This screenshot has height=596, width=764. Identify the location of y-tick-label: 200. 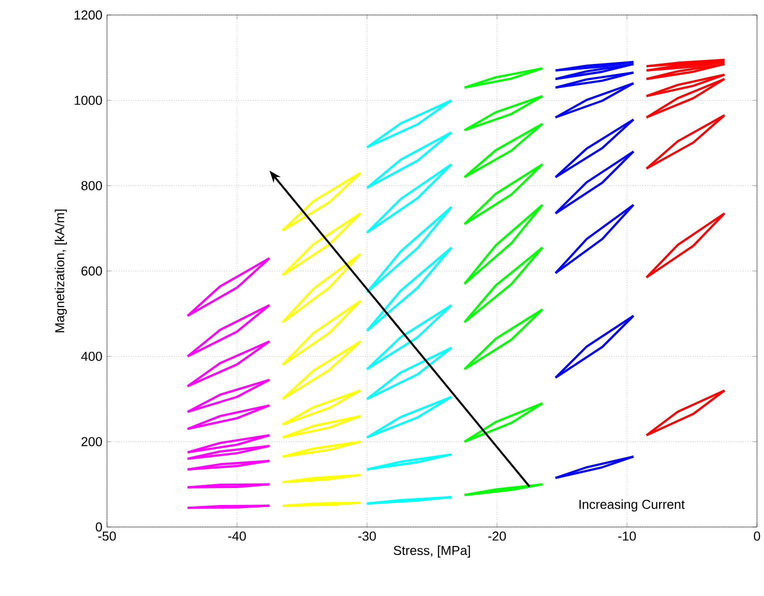
(92, 441).